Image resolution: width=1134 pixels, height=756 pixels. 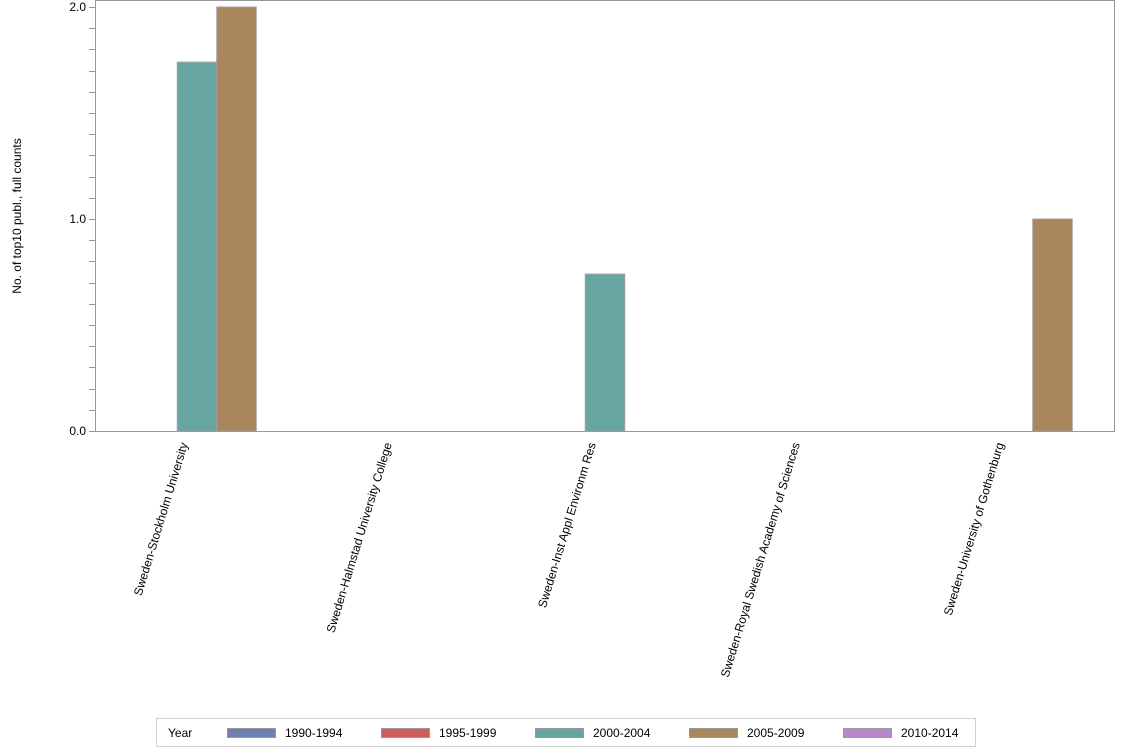 I want to click on x-tick-label: Sweden-Royal Swedish Academy of Sciences, so click(x=760, y=560).